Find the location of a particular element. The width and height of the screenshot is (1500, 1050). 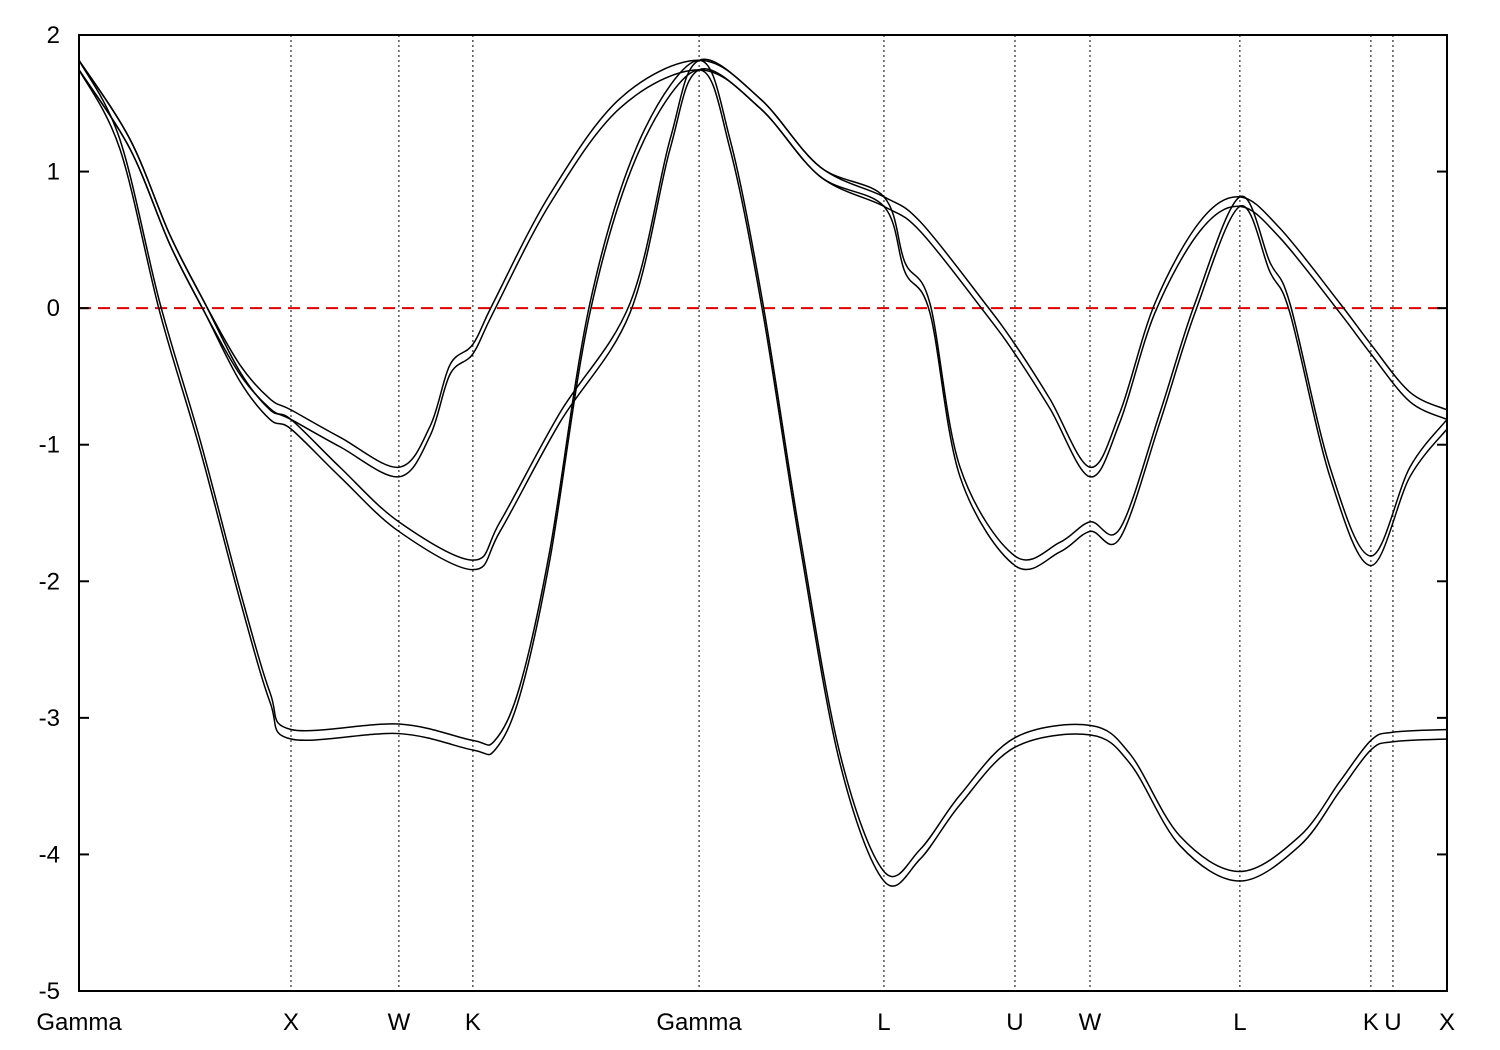

y-tick-label: -3 is located at coordinates (49, 718).